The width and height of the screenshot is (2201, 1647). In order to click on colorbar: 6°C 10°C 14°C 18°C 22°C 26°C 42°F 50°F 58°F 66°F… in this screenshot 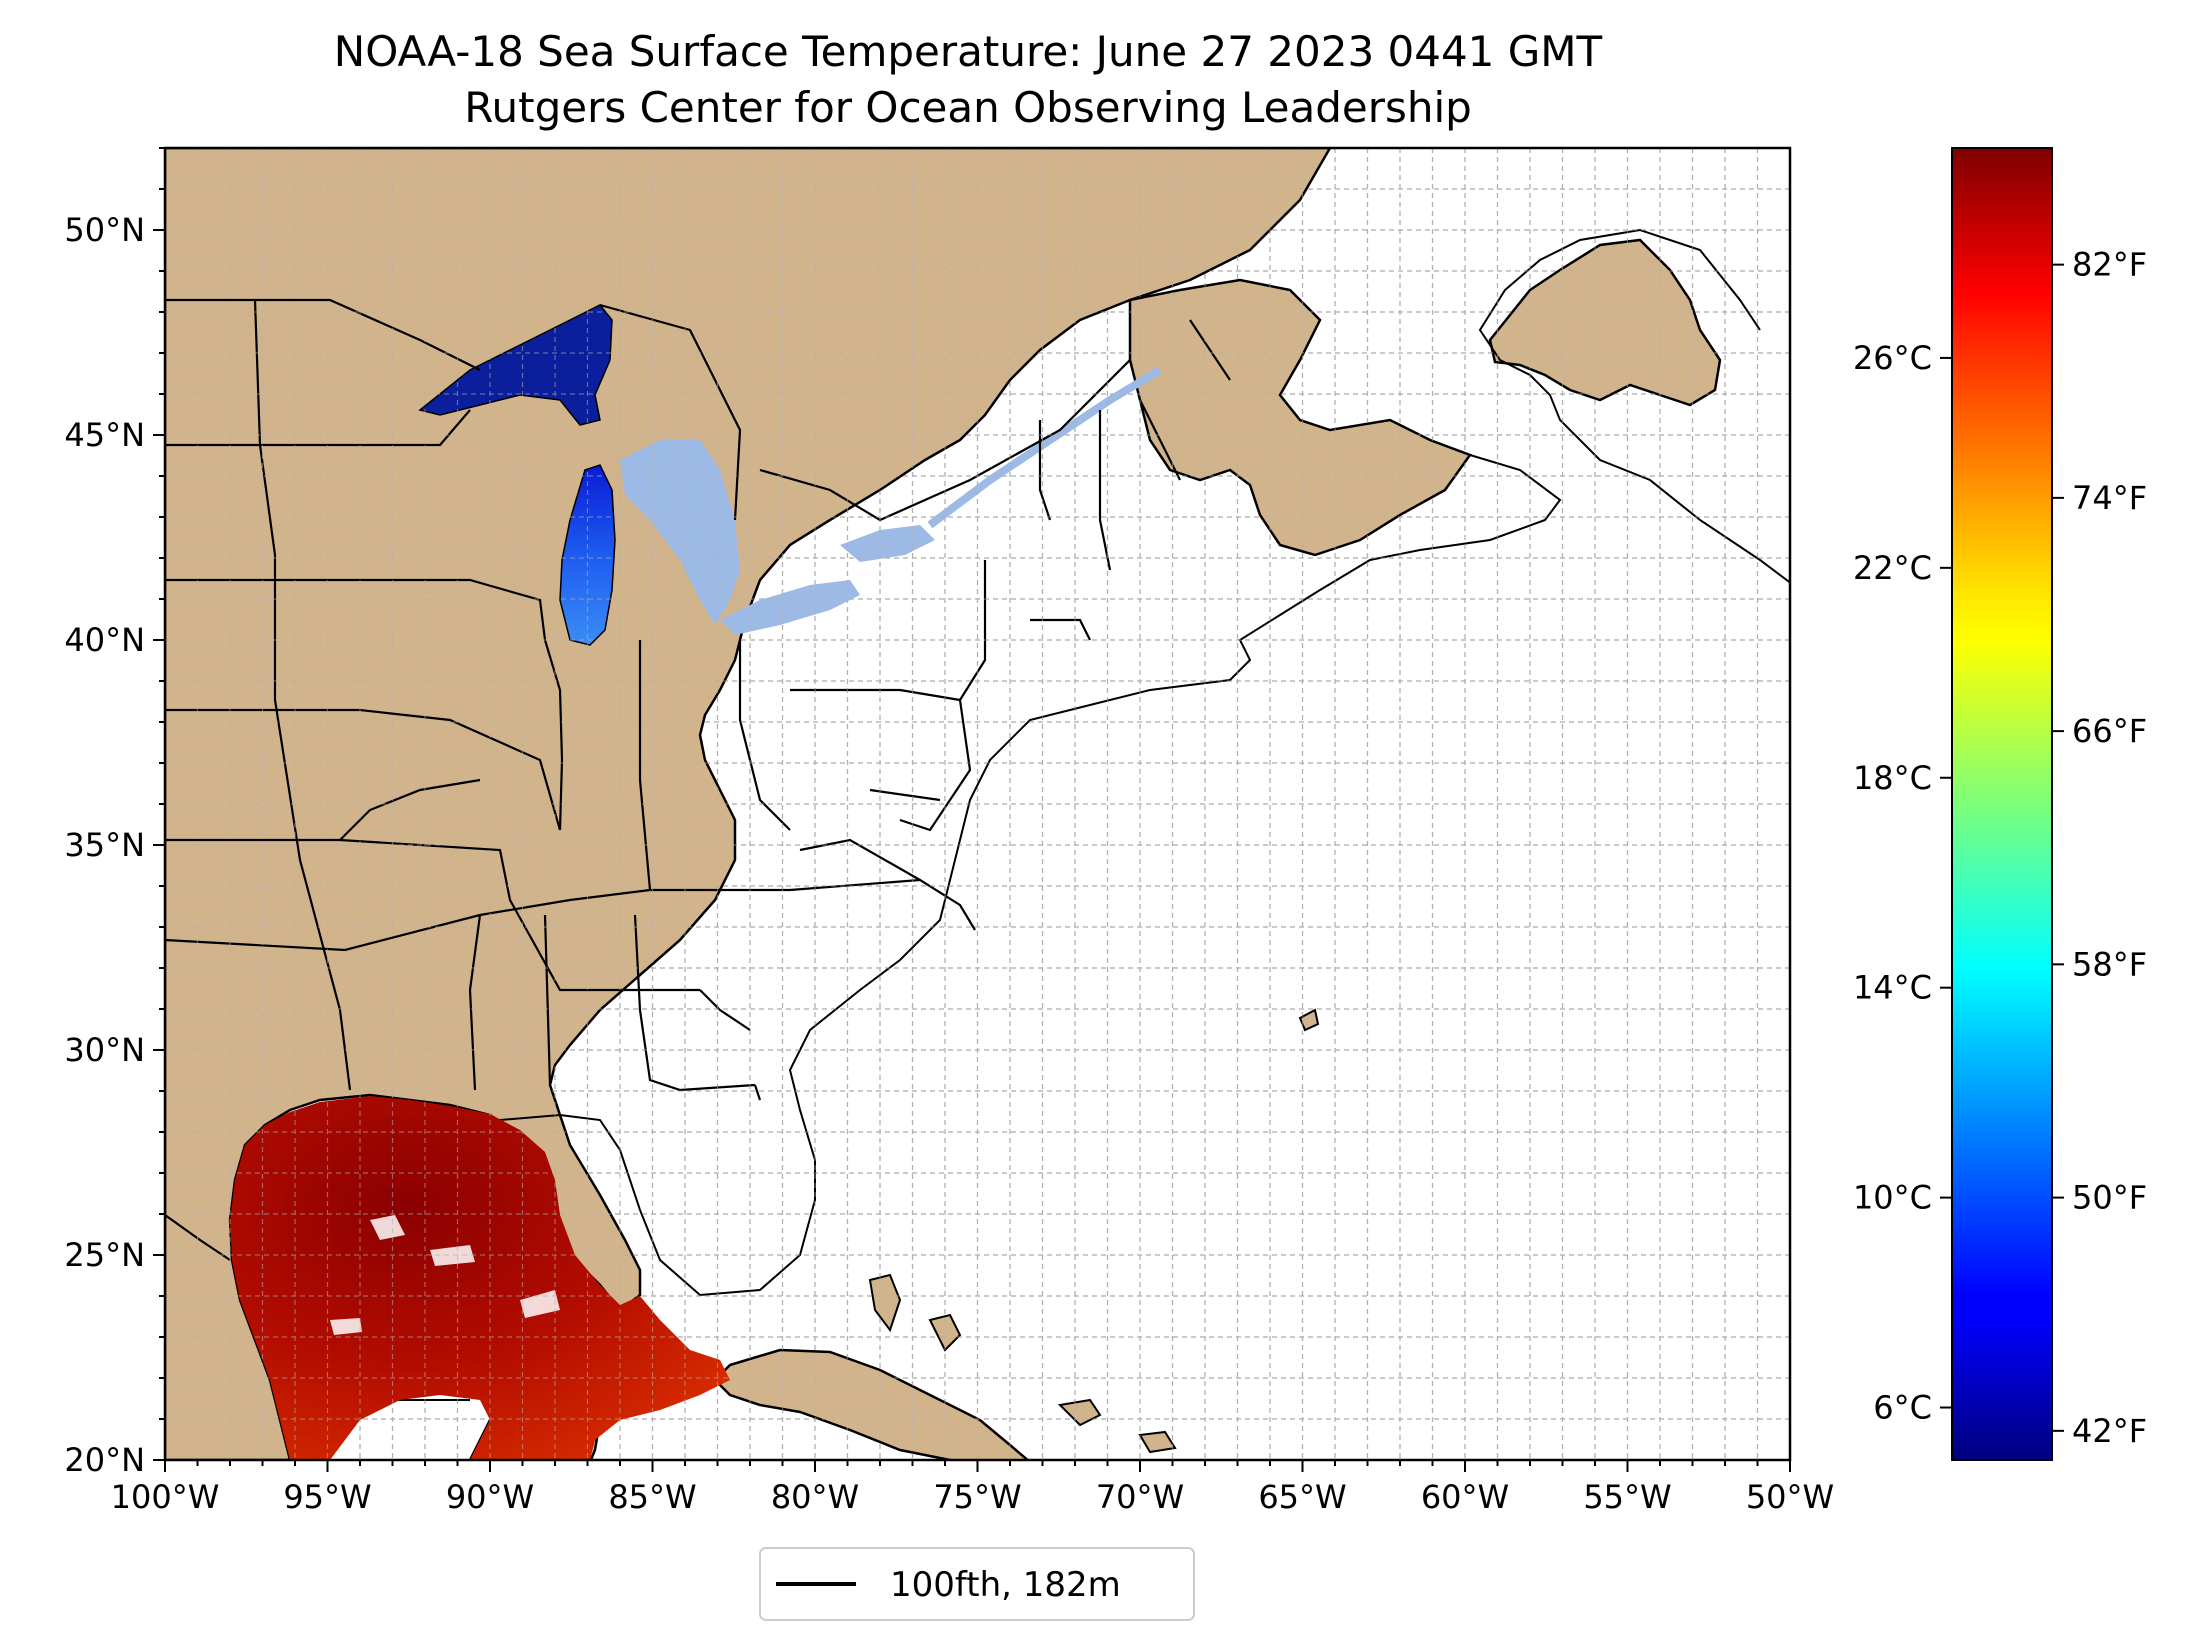, I will do `click(2000, 804)`.